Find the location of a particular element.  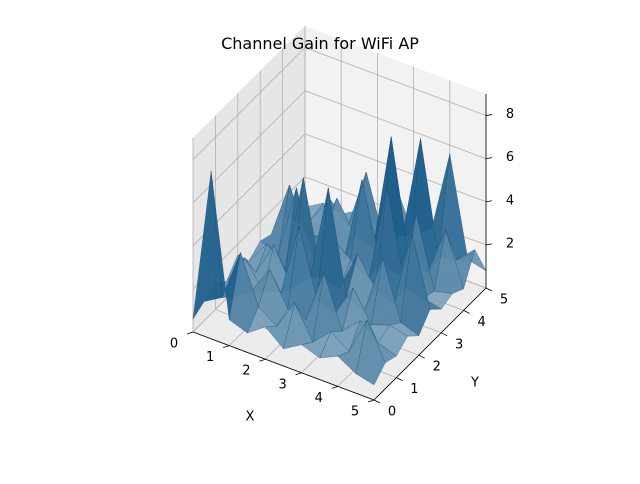

y-axis-line is located at coordinates (430, 344).